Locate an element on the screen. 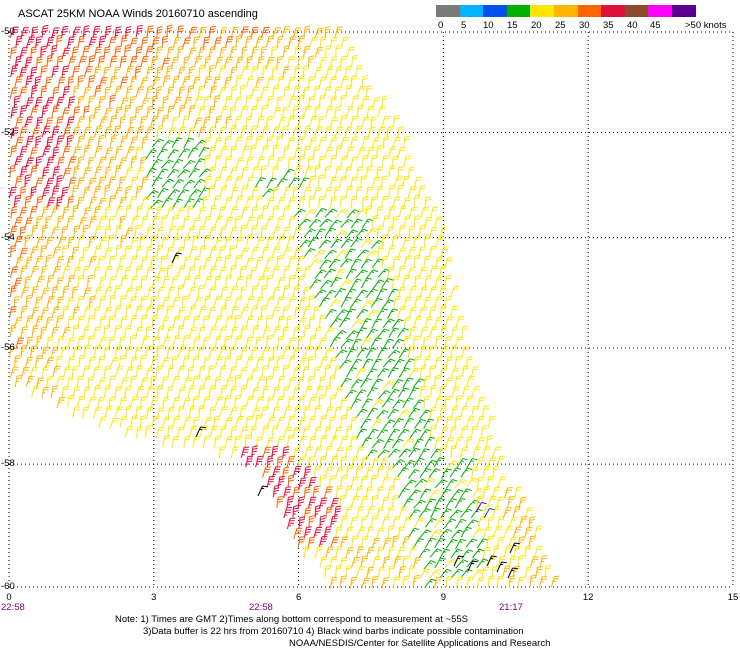 The width and height of the screenshot is (740, 650). legend-swatch is located at coordinates (589, 11).